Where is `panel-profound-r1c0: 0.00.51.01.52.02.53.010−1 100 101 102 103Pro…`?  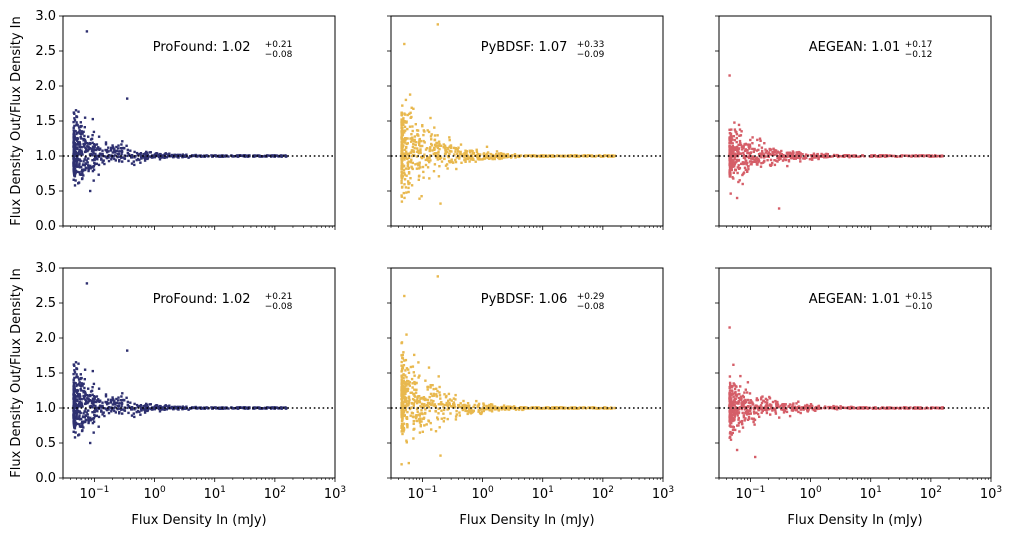
panel-profound-r1c0: 0.00.51.01.52.02.53.010−1 100 101 102 103Pro… is located at coordinates (190, 381).